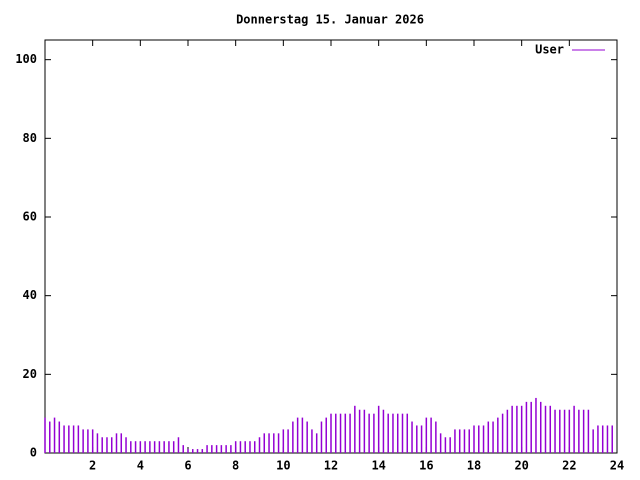  Describe the element at coordinates (30, 295) in the screenshot. I see `y-tick-label: 40` at that location.